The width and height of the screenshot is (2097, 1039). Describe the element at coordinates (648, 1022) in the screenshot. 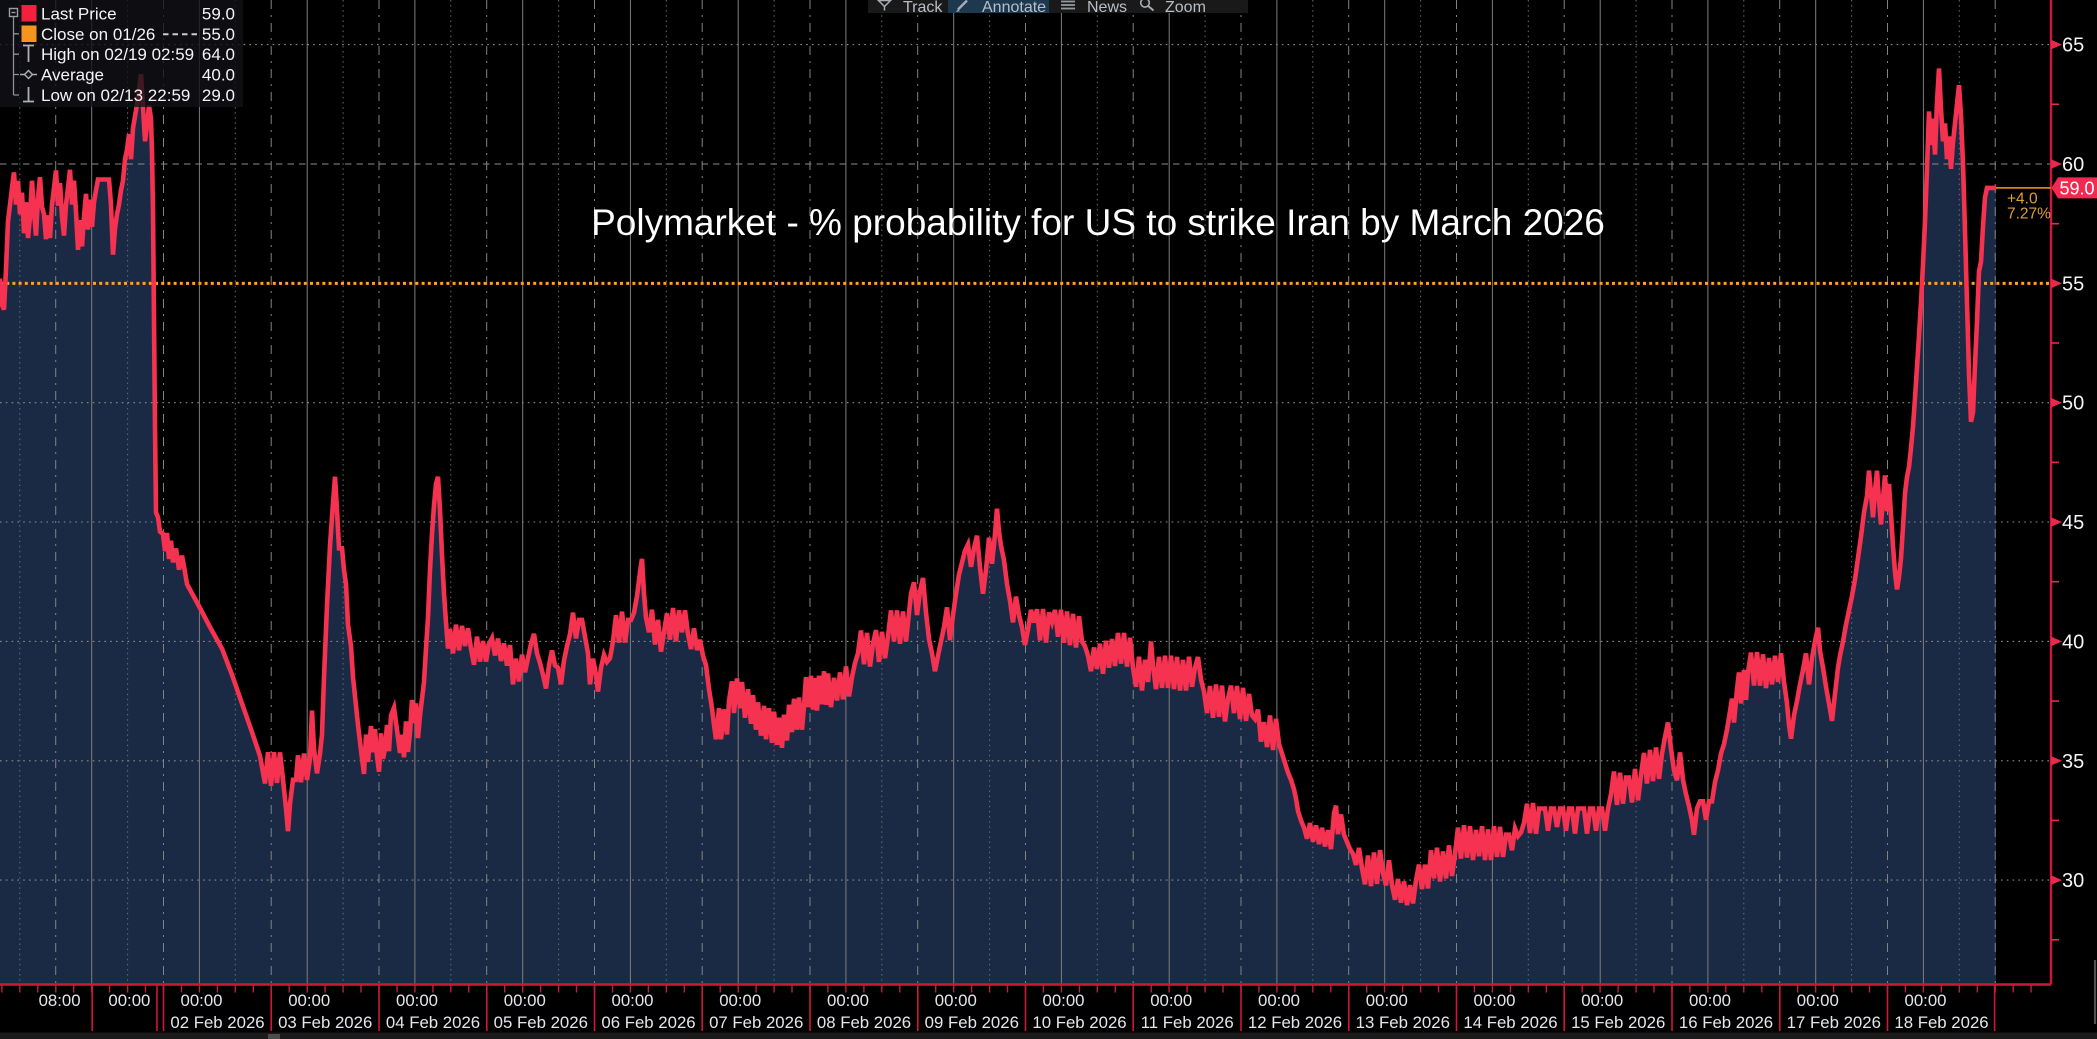

I see `svg-text: 06 Feb 2026` at that location.